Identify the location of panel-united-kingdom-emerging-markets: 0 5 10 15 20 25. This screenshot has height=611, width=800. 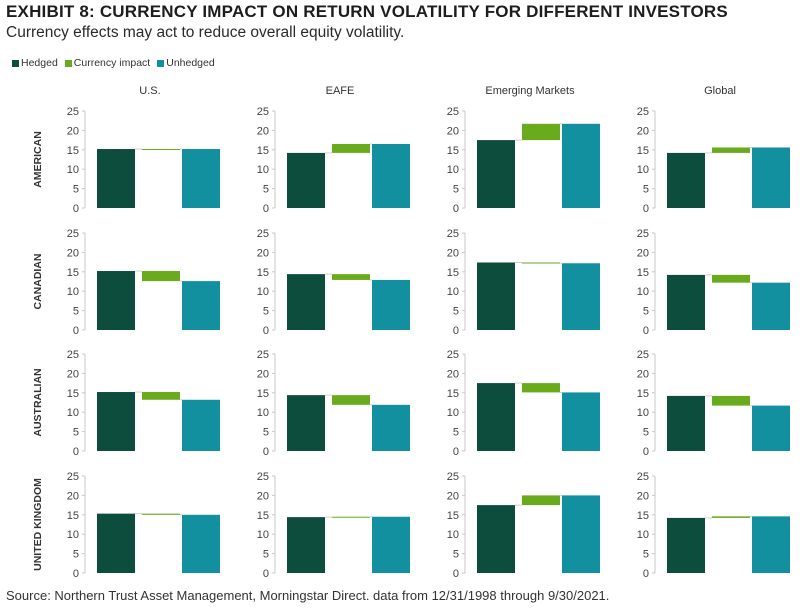
(523, 525).